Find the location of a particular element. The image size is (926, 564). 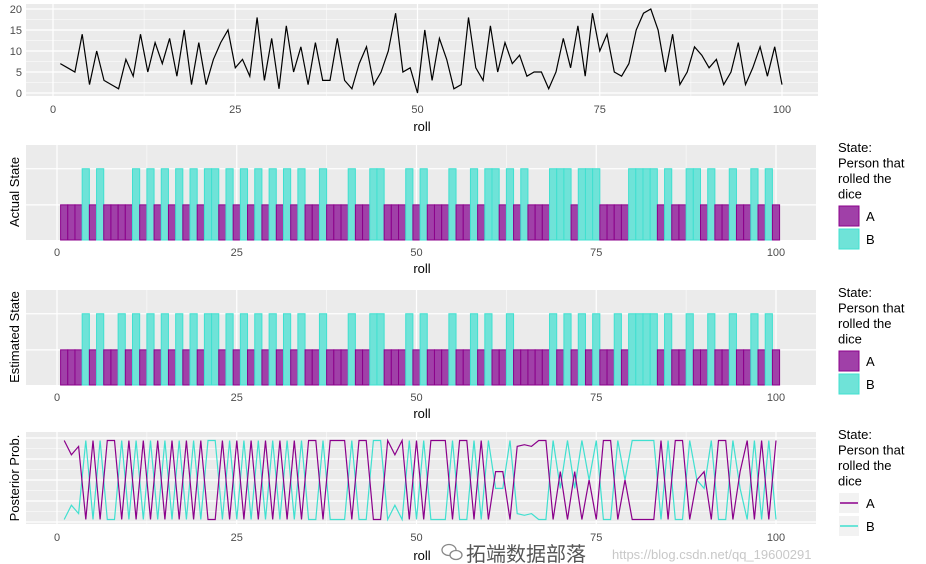

legend-swatch-B is located at coordinates (849, 239).